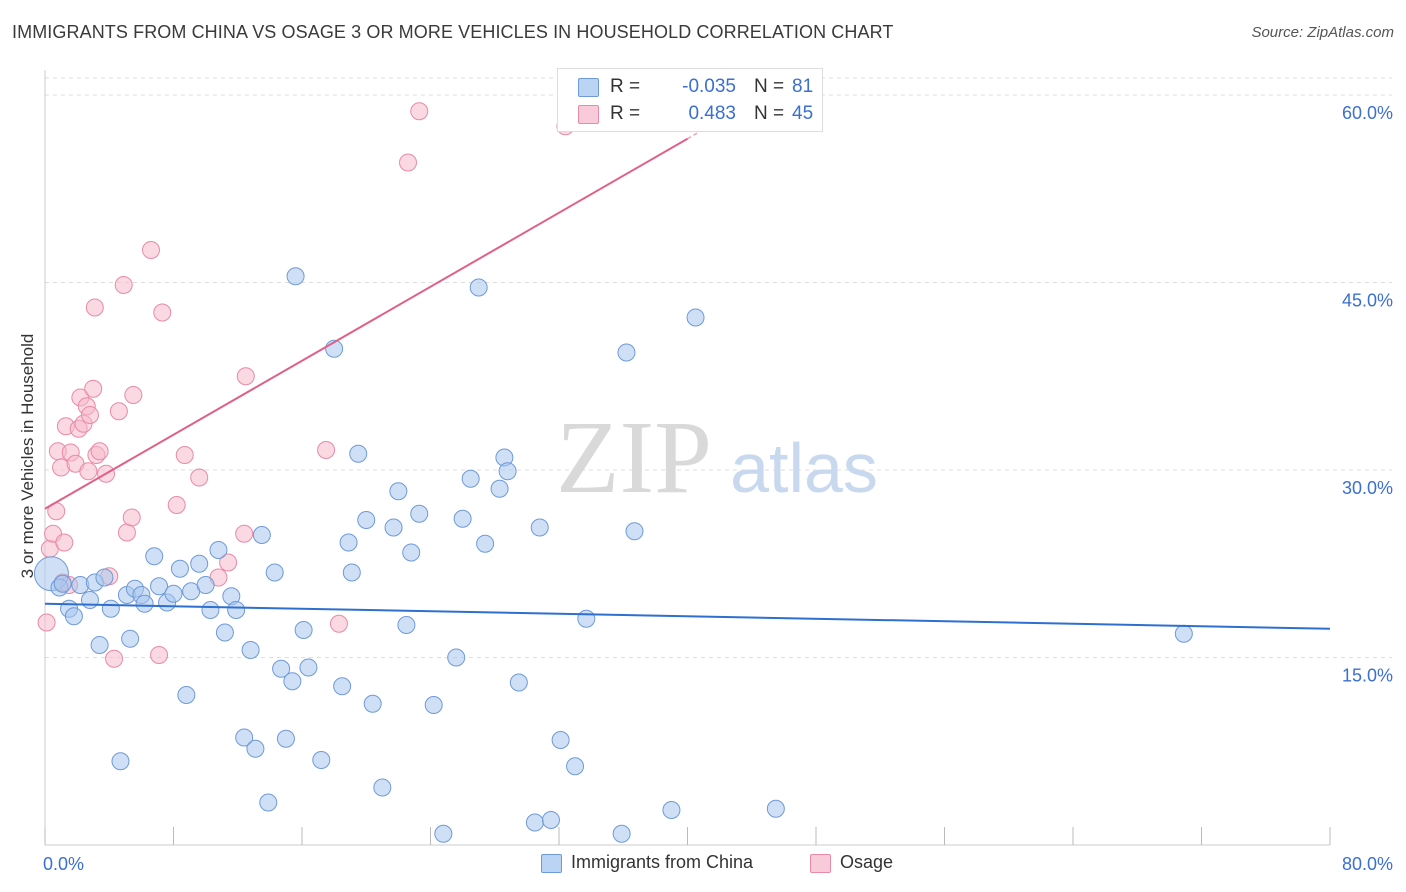 The width and height of the screenshot is (1406, 892). I want to click on china-trend-line, so click(687, 616).